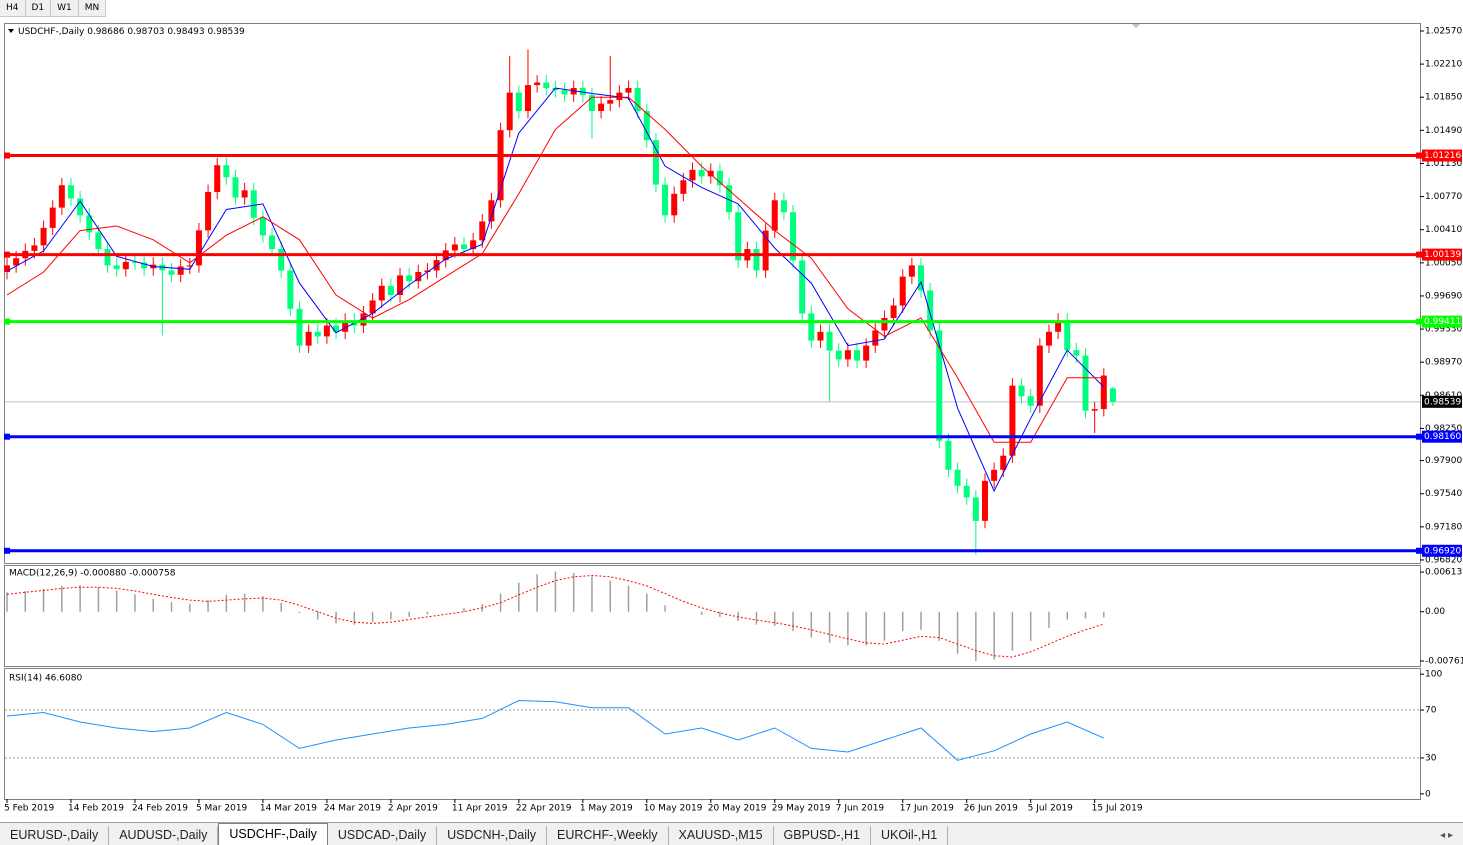  I want to click on signal-line, so click(555, 616).